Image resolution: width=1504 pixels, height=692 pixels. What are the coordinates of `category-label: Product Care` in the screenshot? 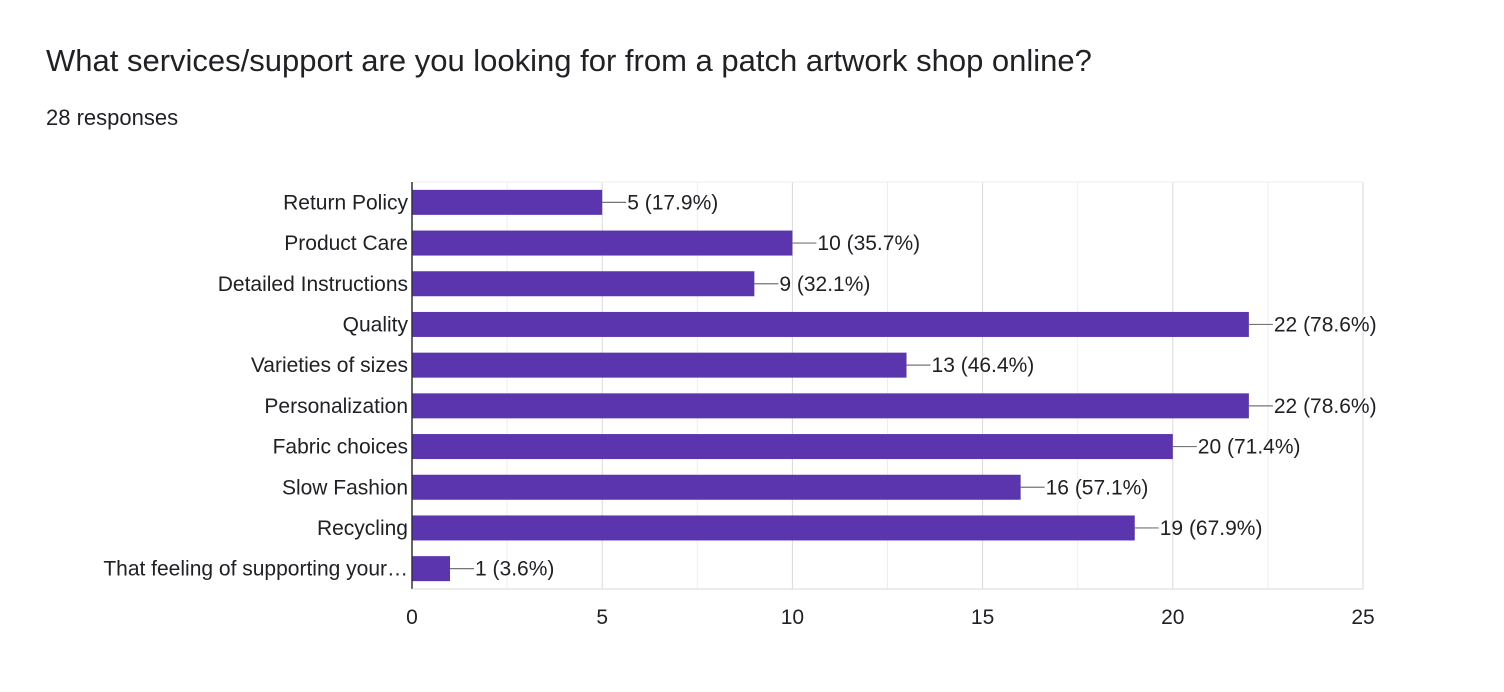 It's located at (346, 243).